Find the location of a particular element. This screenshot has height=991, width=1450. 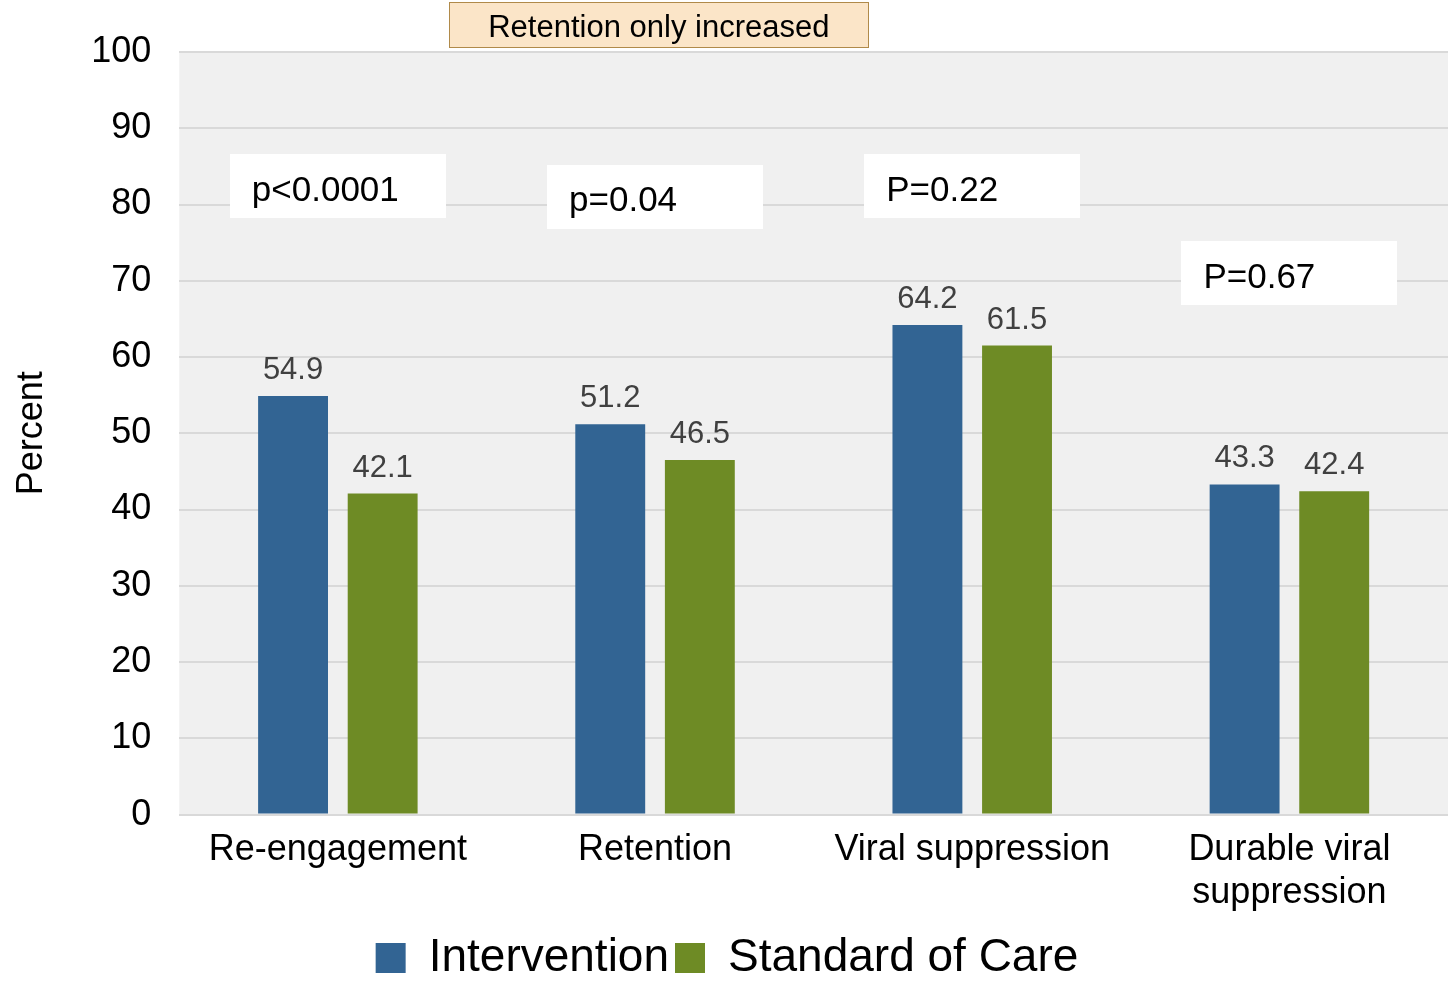

x-tick-label: Retention is located at coordinates (655, 848).